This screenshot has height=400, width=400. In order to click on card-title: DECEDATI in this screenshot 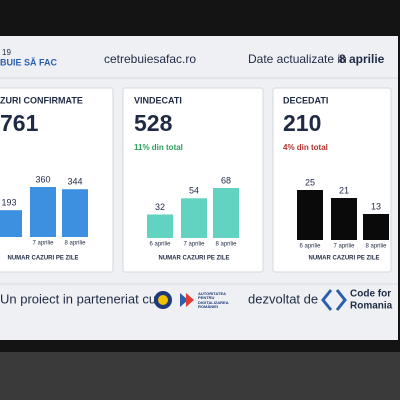, I will do `click(305, 100)`.